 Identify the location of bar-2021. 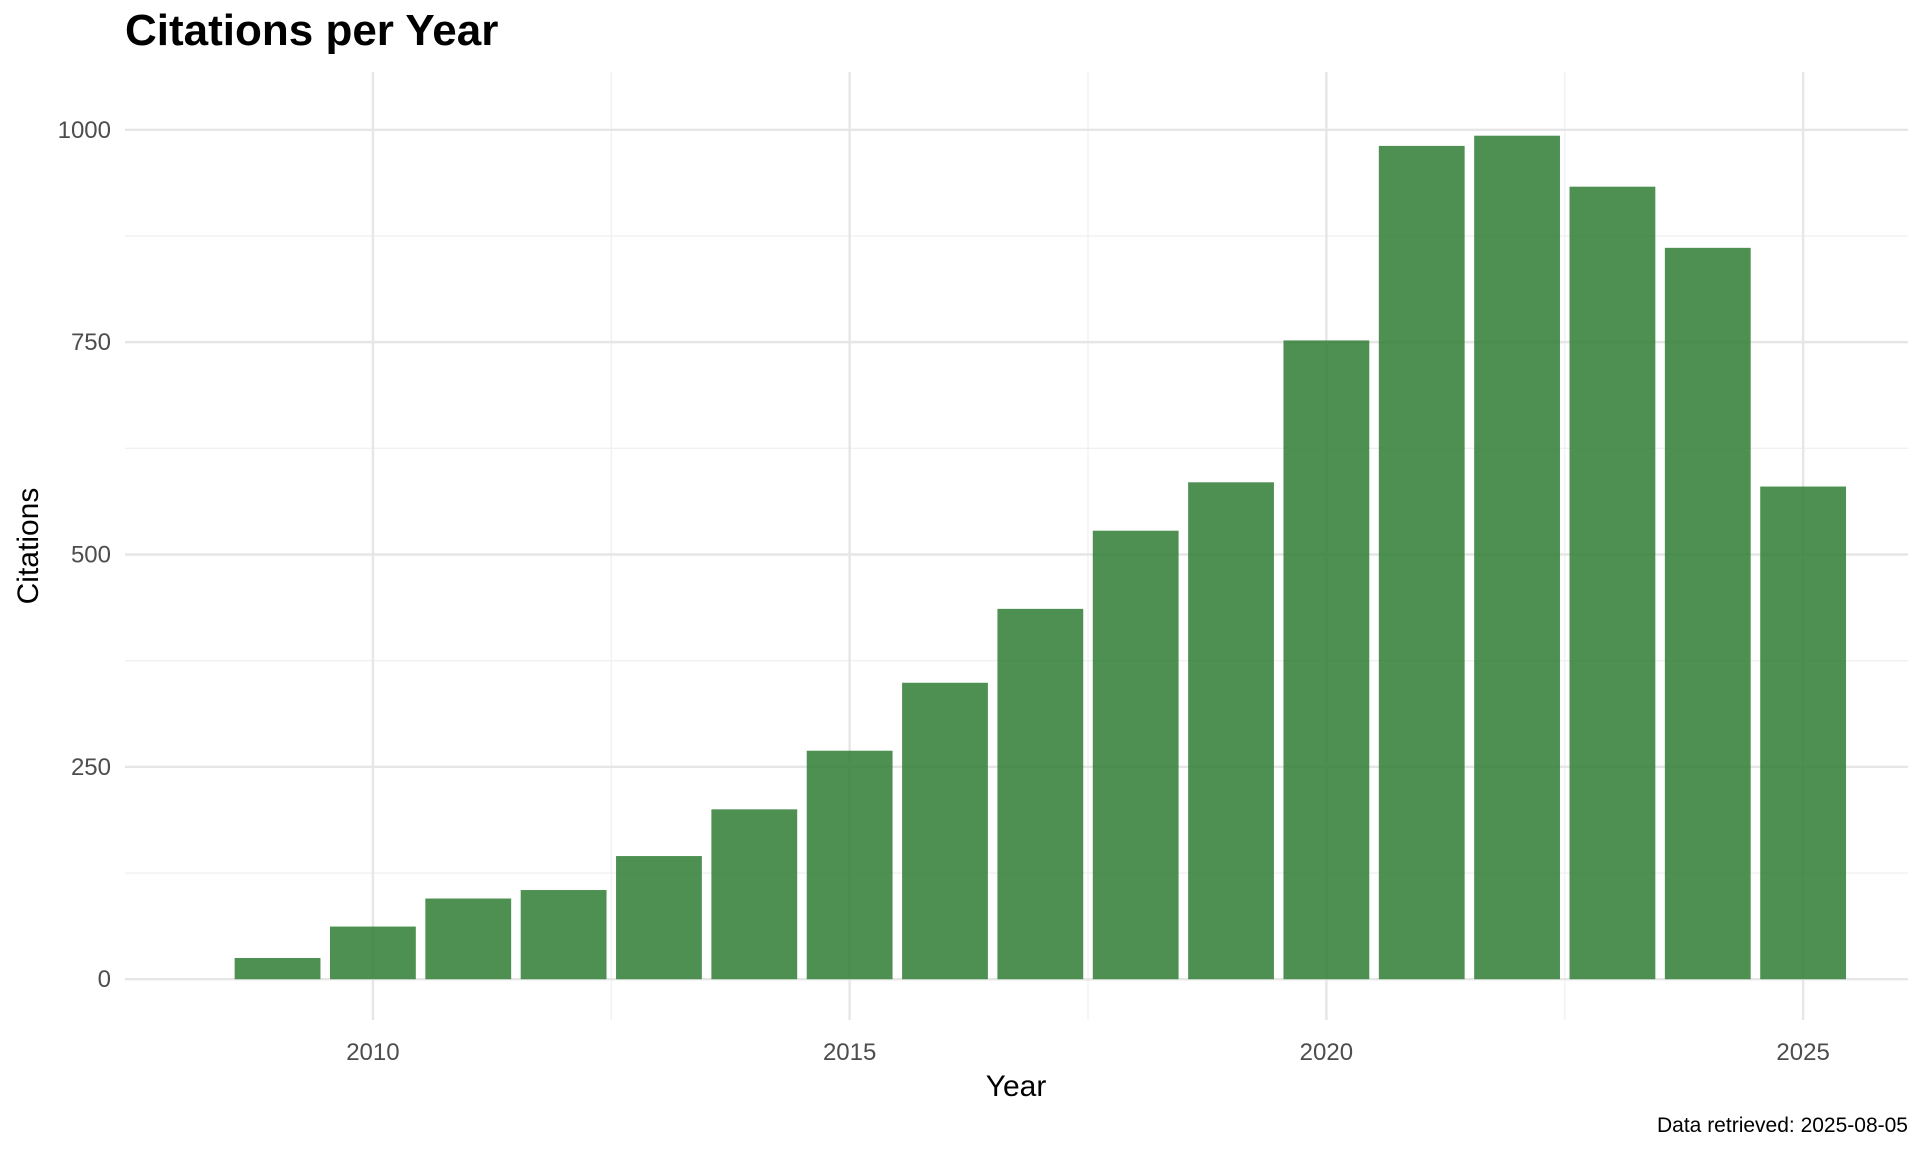
(1421, 562).